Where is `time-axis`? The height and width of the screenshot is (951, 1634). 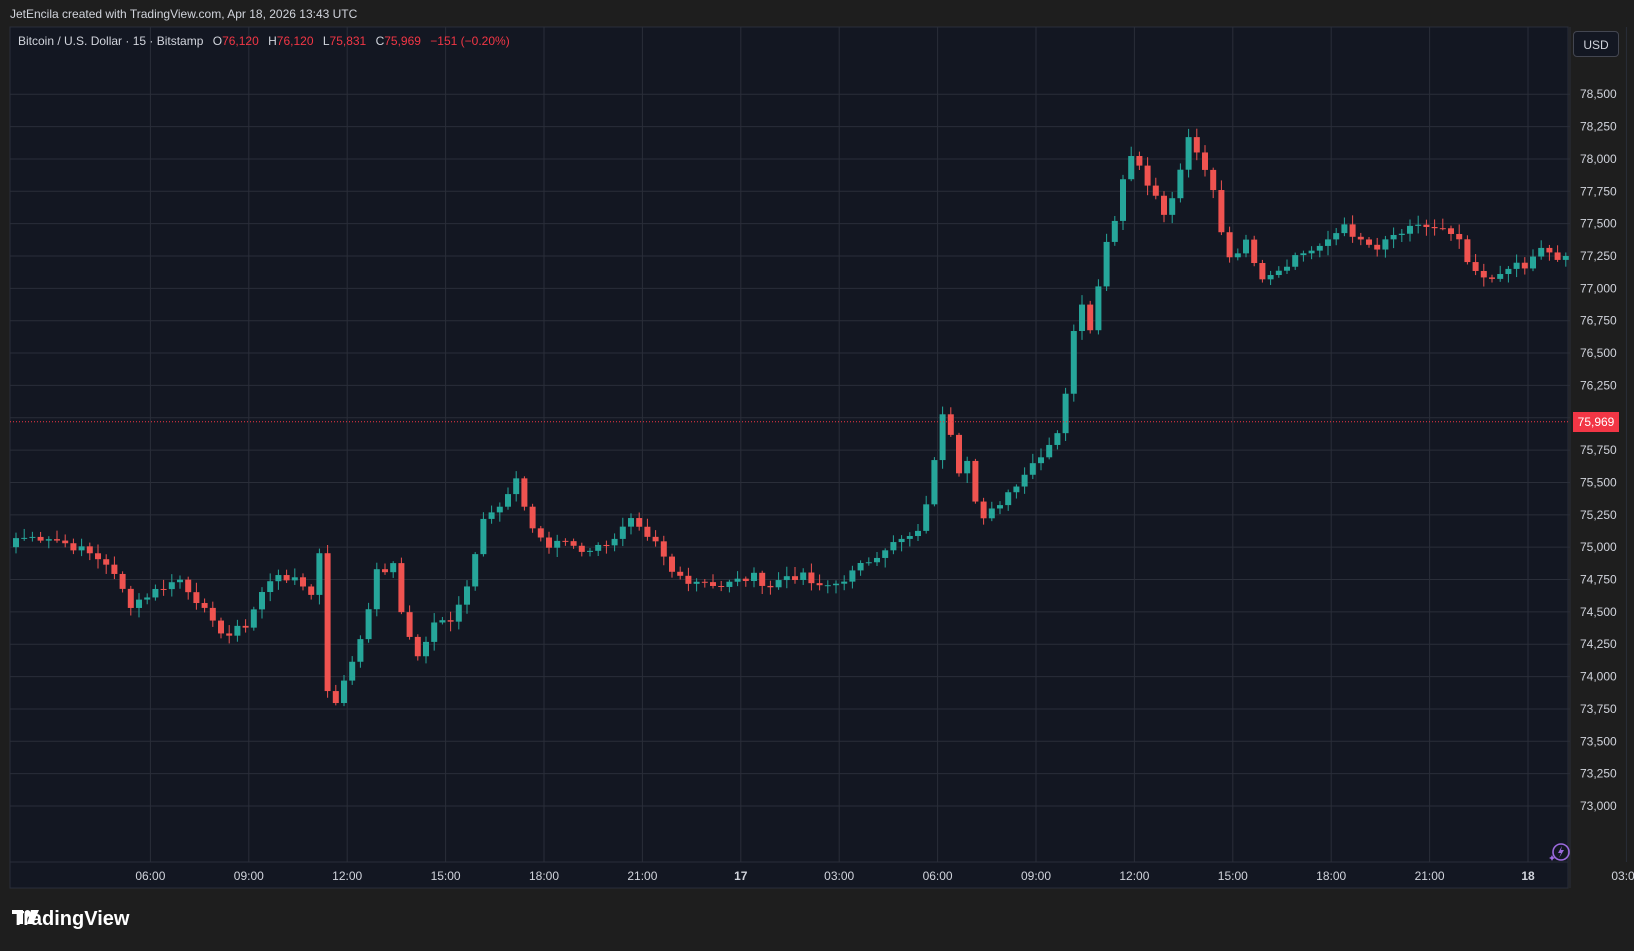
time-axis is located at coordinates (789, 875).